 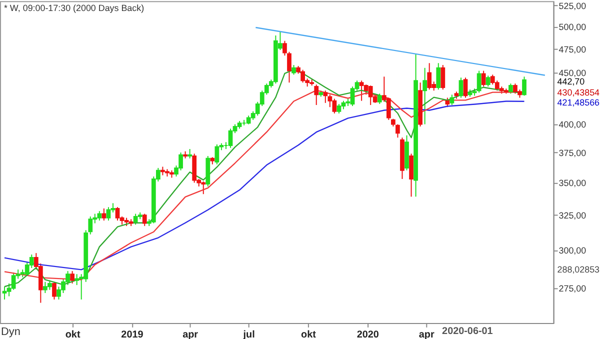 What do you see at coordinates (572, 5) in the screenshot?
I see `y-tick-label: 525,00` at bounding box center [572, 5].